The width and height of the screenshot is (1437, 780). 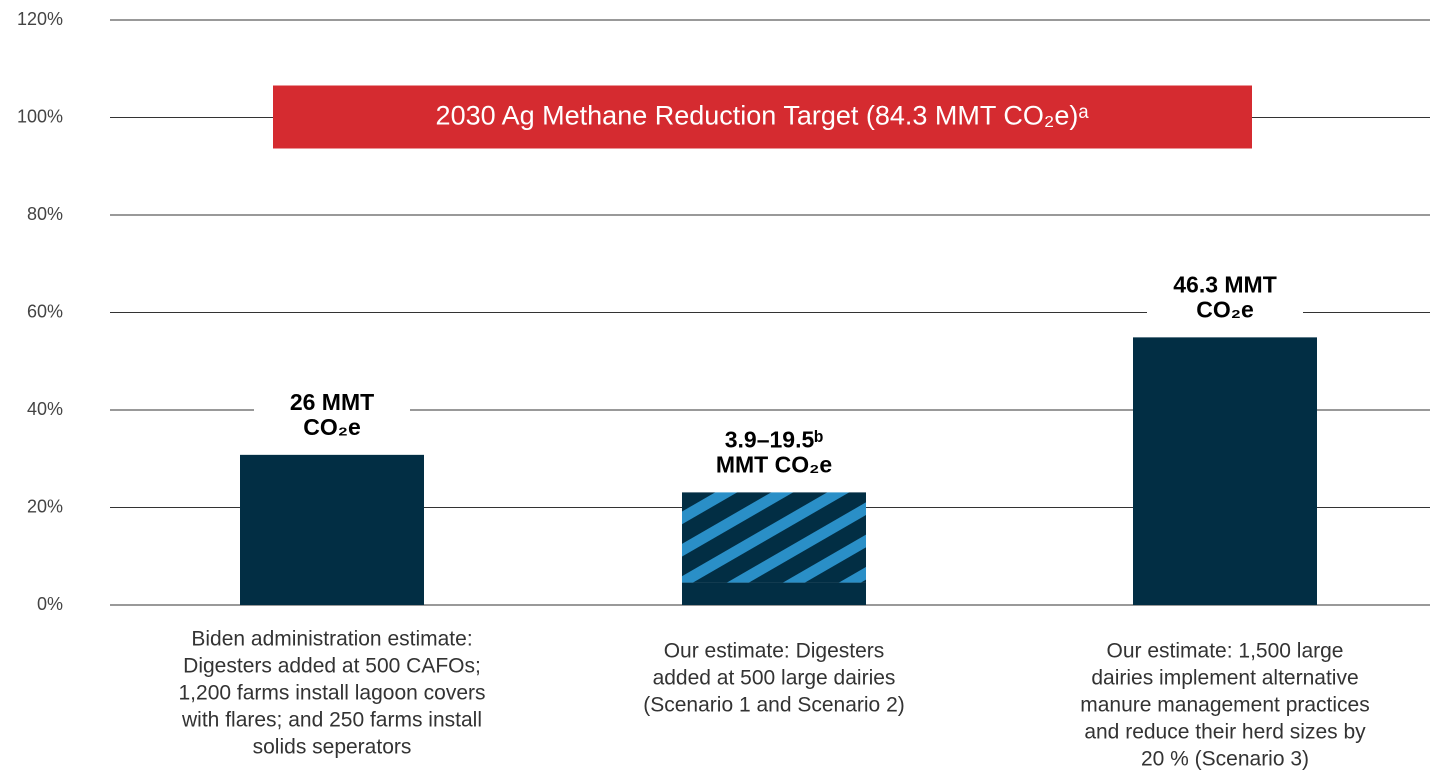 I want to click on y-tick-label: 40%, so click(x=45, y=409).